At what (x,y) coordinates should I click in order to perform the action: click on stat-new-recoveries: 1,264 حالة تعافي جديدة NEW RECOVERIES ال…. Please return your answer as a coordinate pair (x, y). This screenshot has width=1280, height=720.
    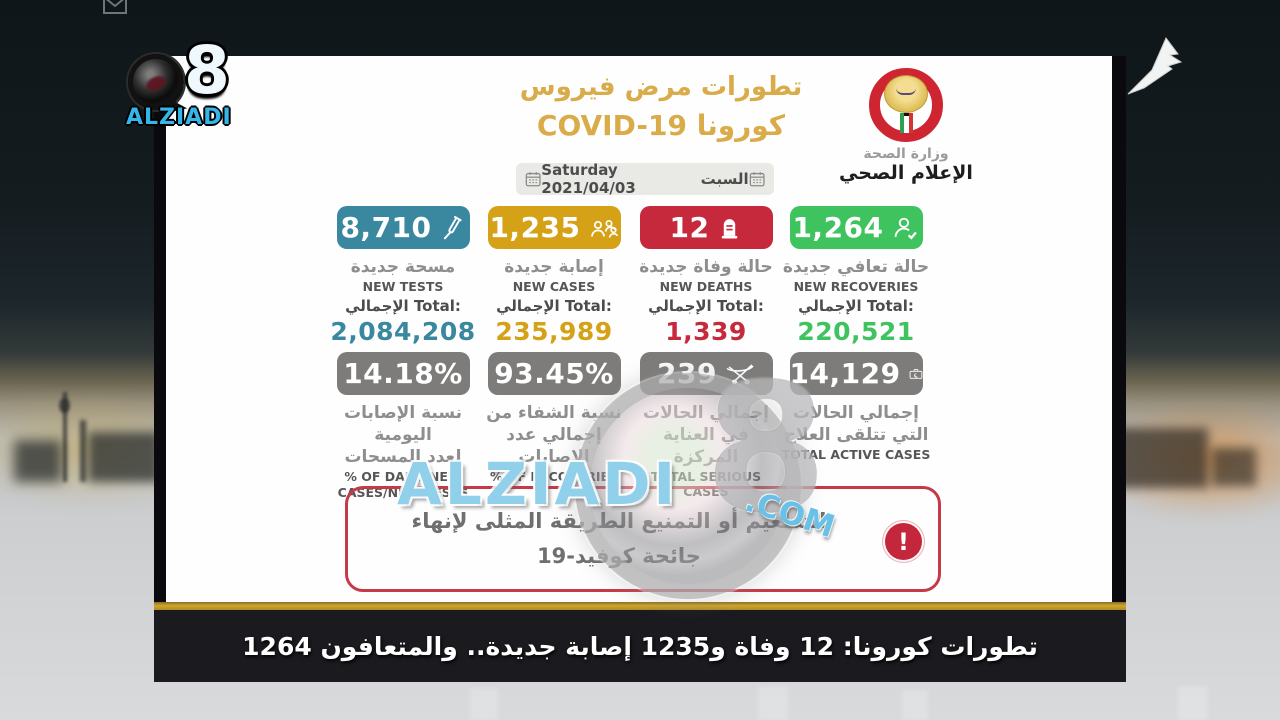
    Looking at the image, I should click on (856, 276).